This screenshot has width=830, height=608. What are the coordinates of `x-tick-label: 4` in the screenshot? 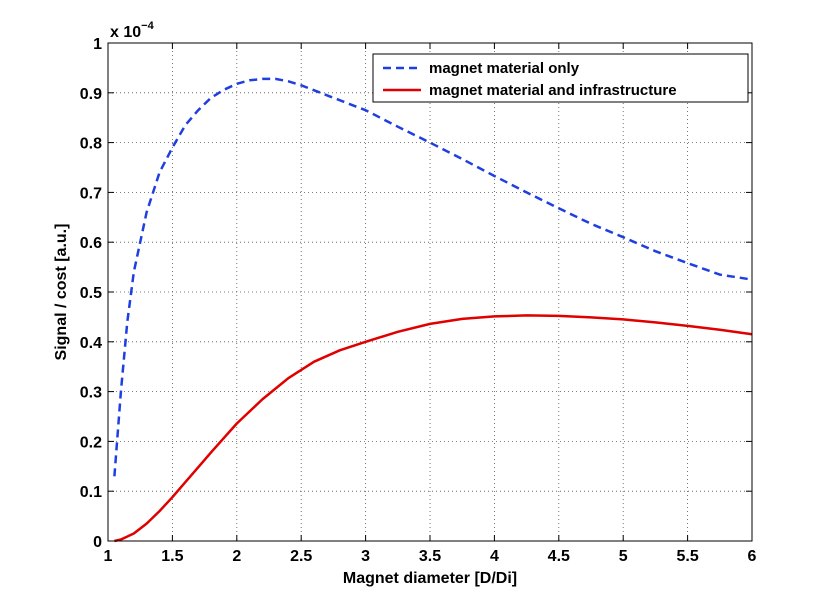 It's located at (494, 556).